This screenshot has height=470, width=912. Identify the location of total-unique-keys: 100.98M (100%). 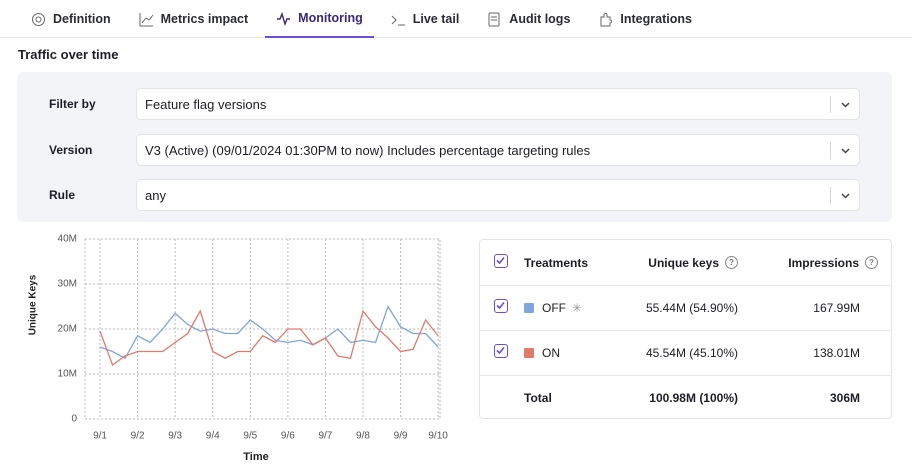
(693, 397).